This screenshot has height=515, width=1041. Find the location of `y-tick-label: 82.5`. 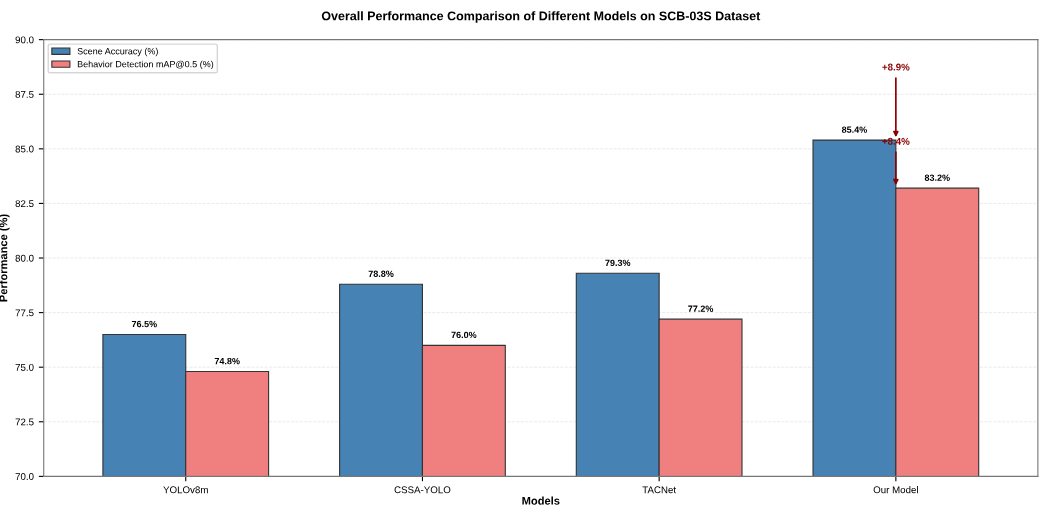

y-tick-label: 82.5 is located at coordinates (24, 204).